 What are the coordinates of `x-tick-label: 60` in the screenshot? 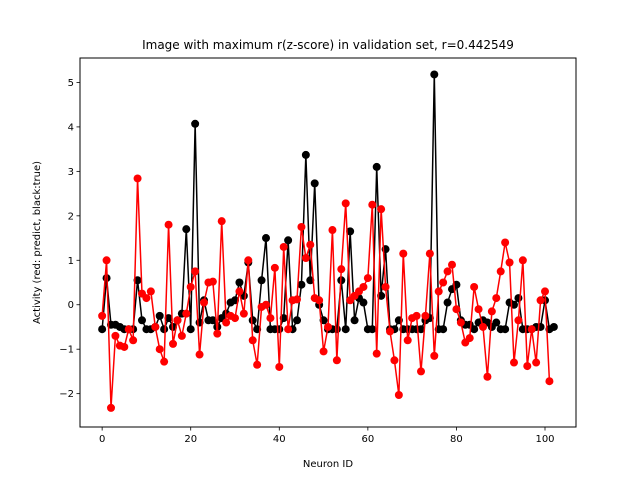 It's located at (367, 439).